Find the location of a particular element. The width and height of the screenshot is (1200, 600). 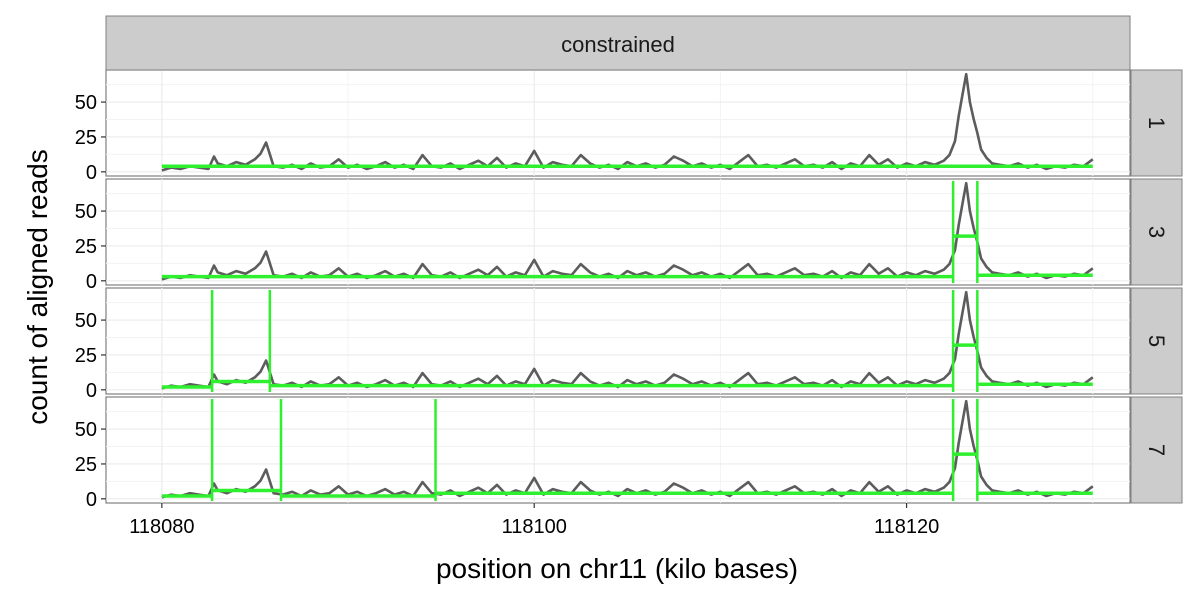

strip-label: 7 is located at coordinates (1156, 450).